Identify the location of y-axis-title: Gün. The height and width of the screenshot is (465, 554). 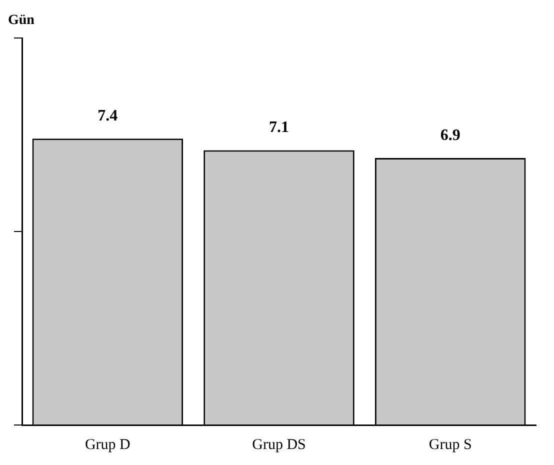
(21, 20).